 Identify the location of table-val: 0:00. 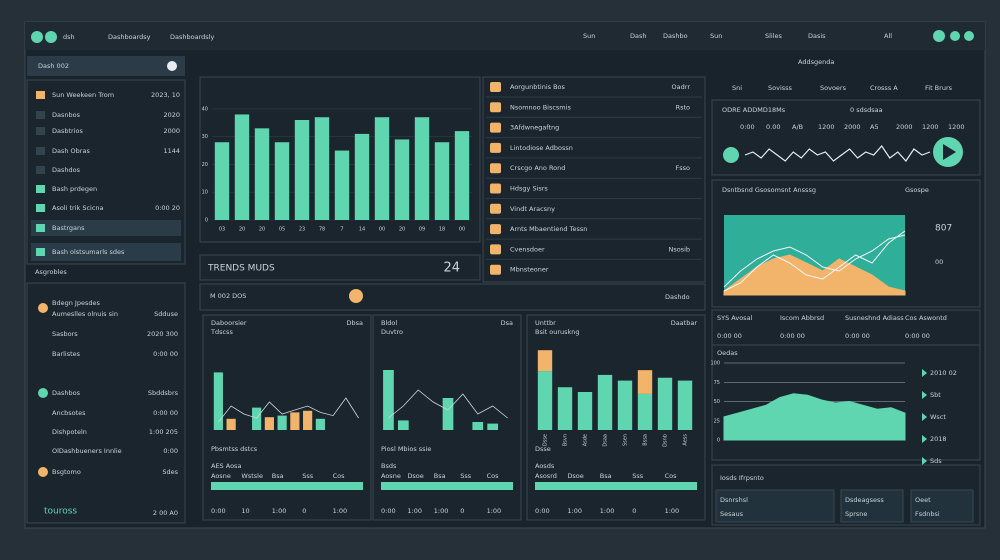
(388, 511).